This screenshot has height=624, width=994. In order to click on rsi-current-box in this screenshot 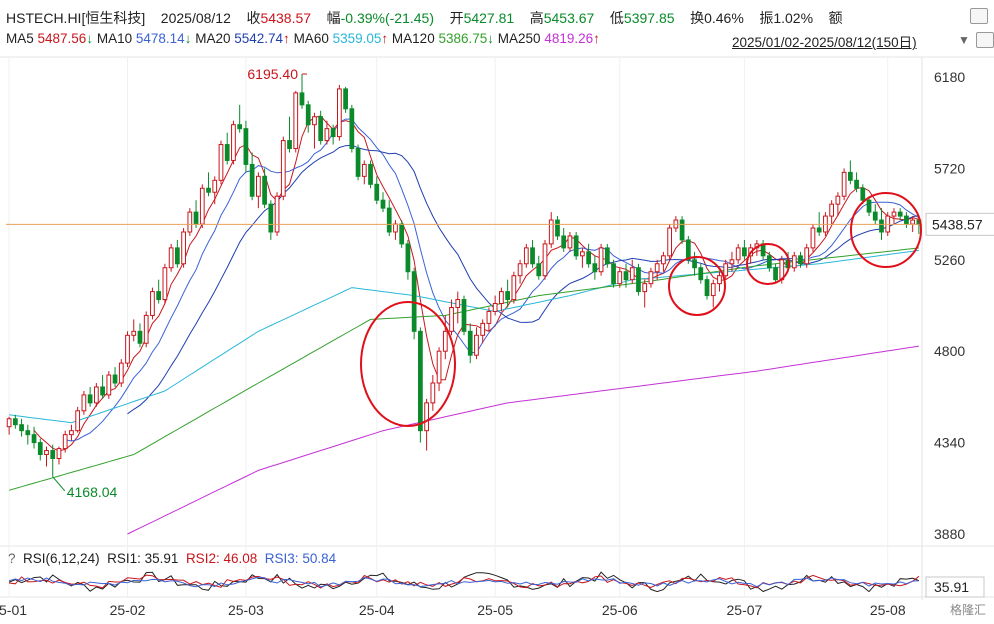, I will do `click(955, 587)`.